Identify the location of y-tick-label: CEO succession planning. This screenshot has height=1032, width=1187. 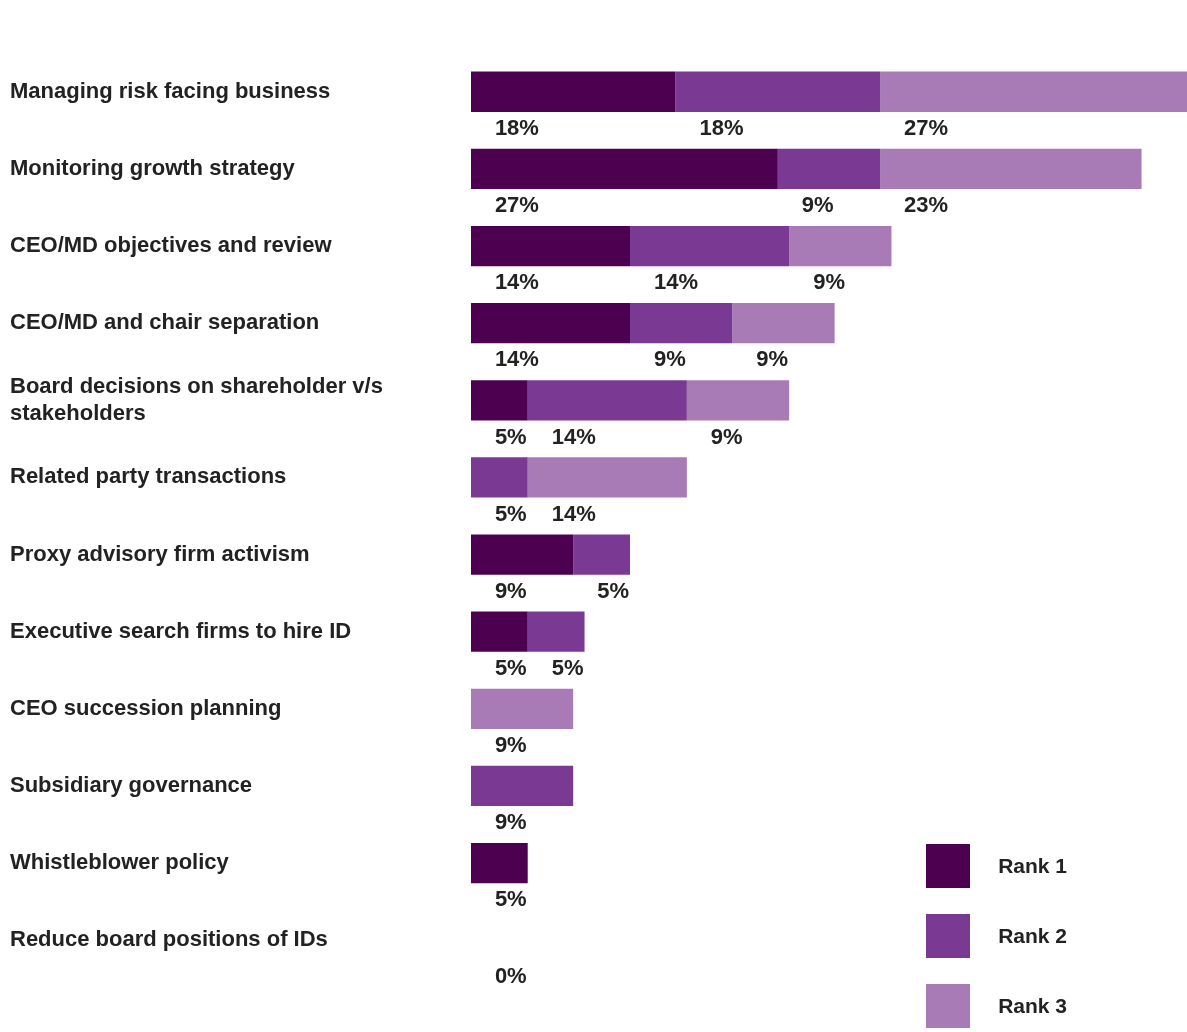
(146, 707).